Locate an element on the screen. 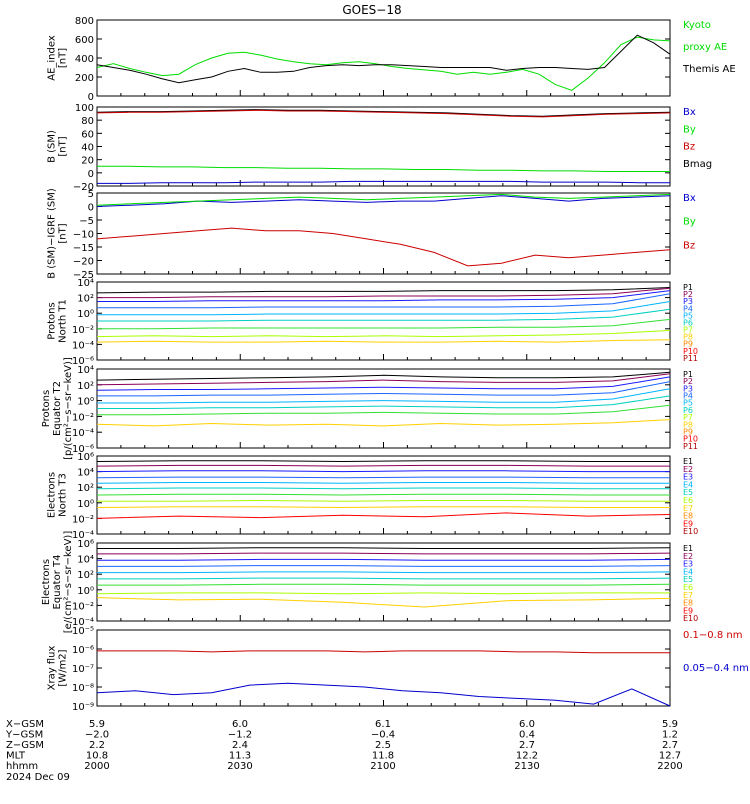  panel-1-ylabel: [nT] is located at coordinates (63, 58).